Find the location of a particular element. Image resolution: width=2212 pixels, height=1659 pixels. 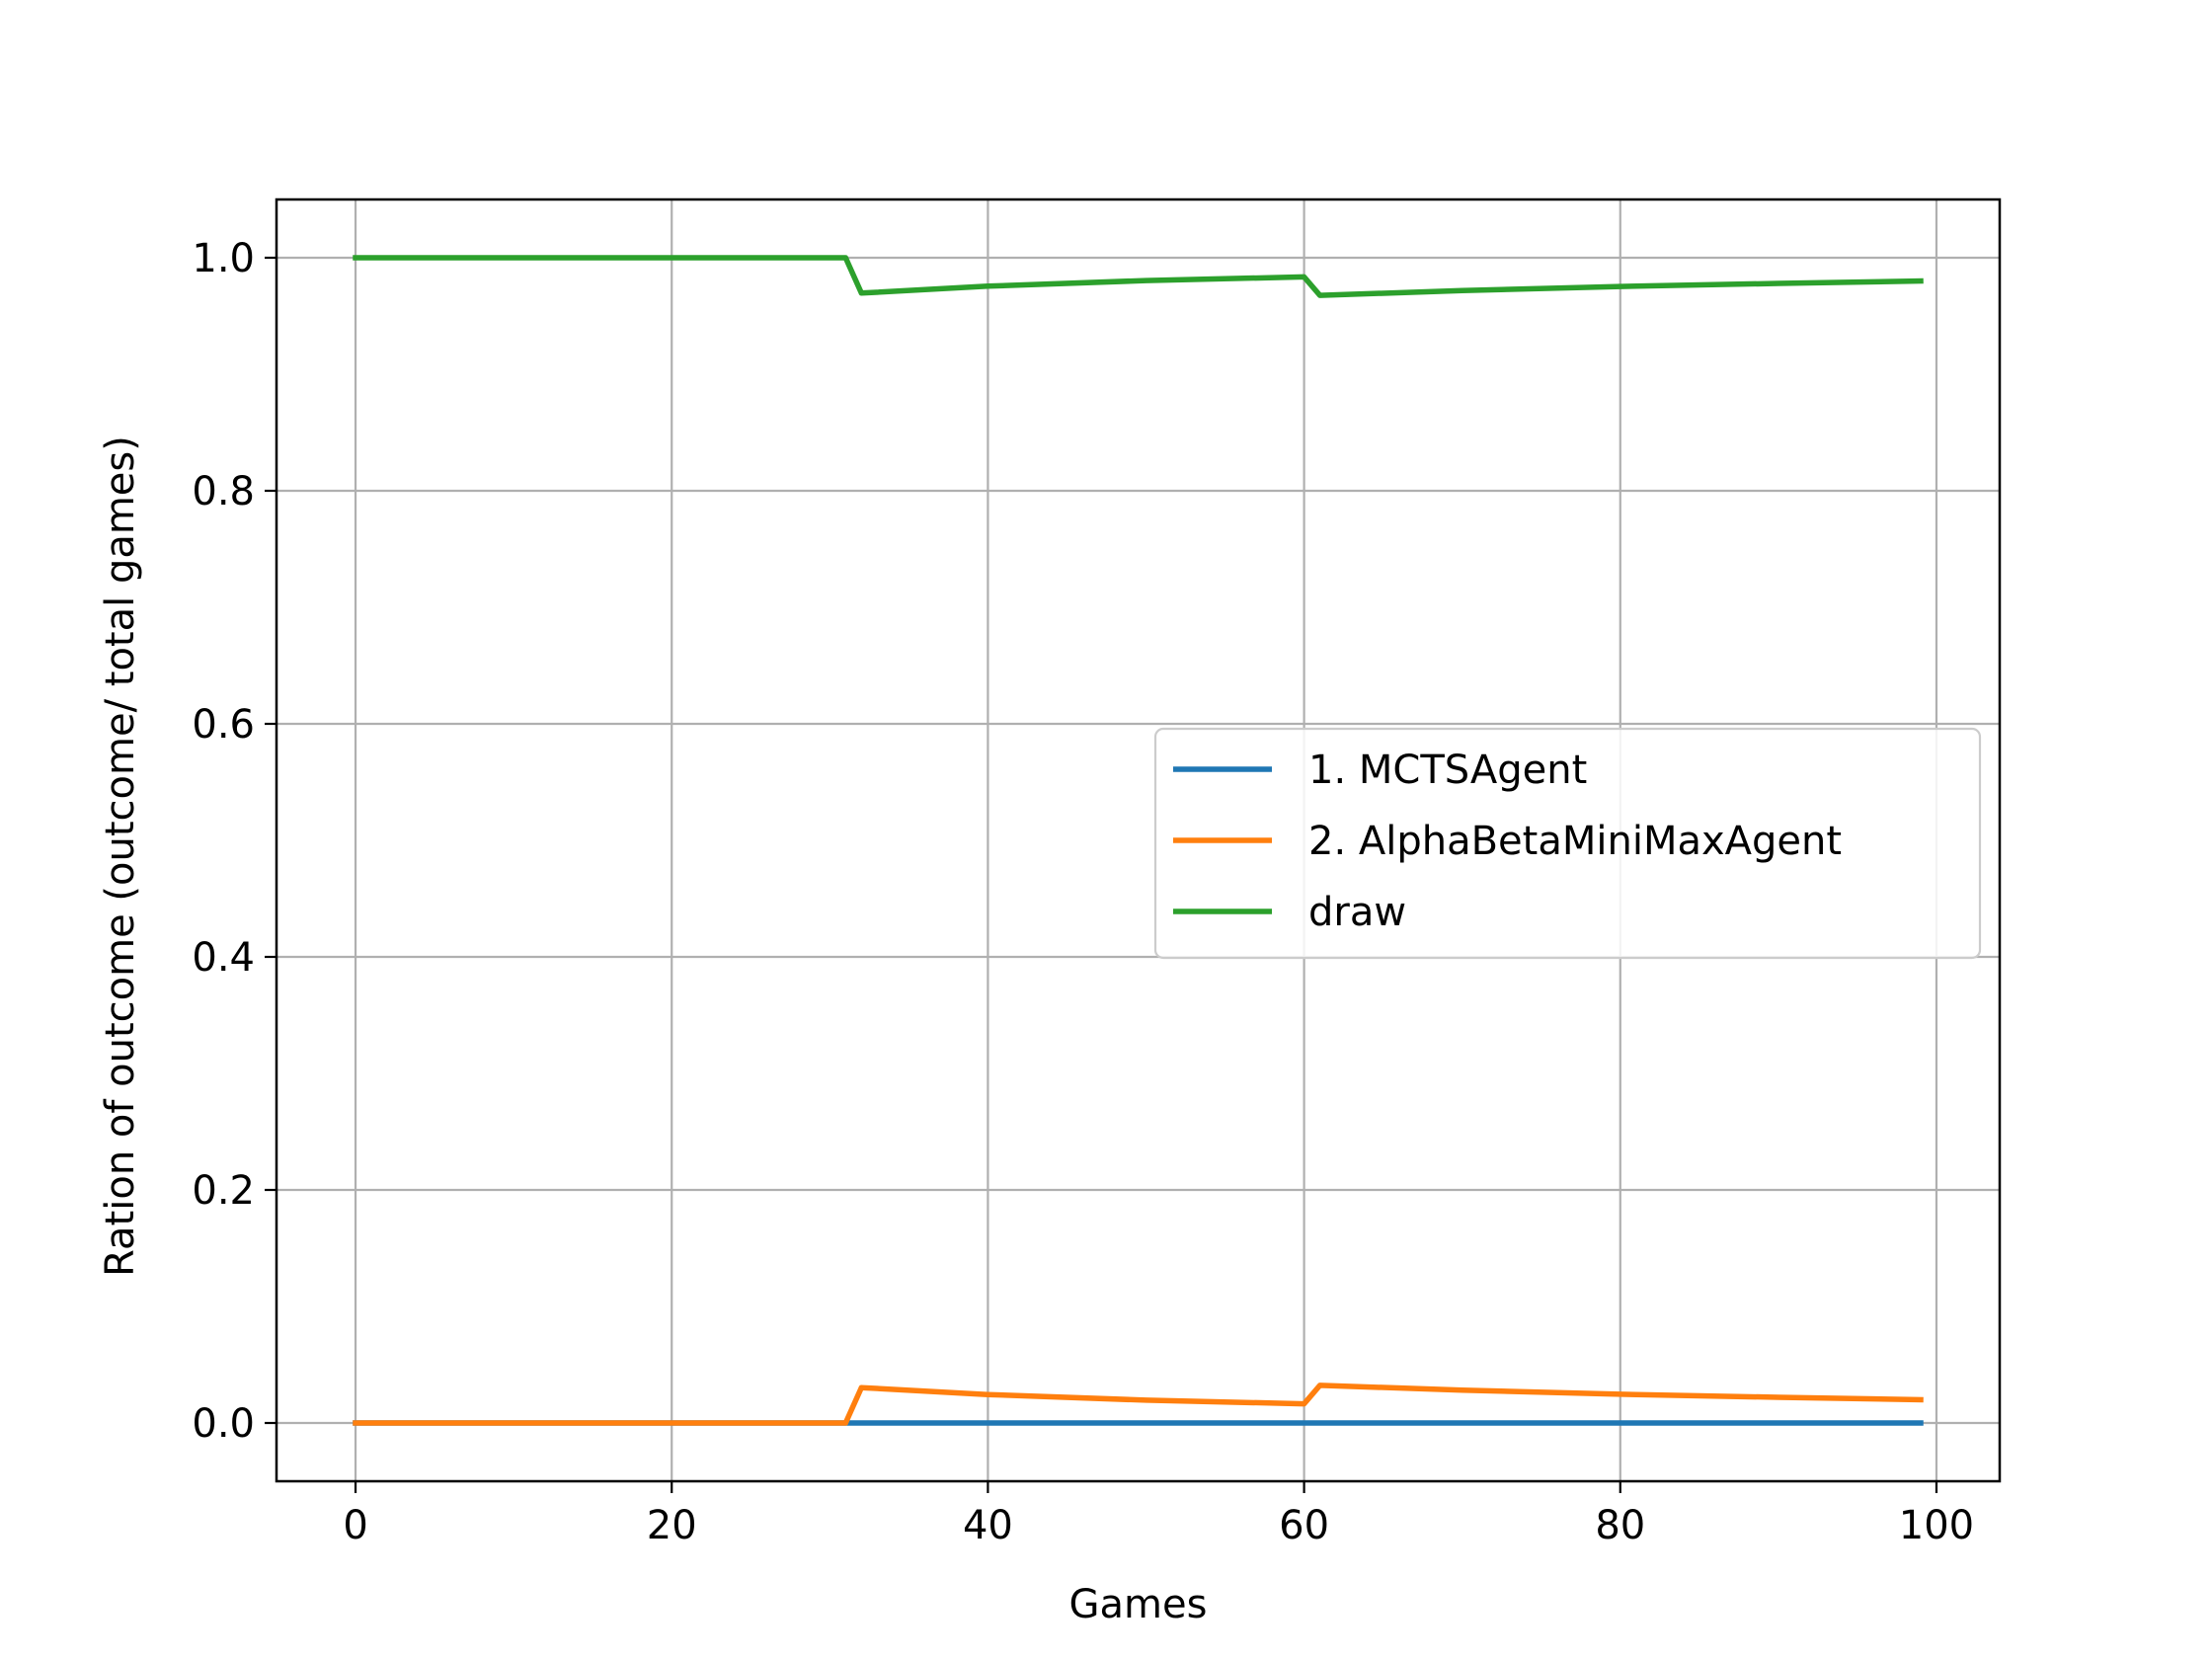

x-axis-label: Games is located at coordinates (1139, 1605).